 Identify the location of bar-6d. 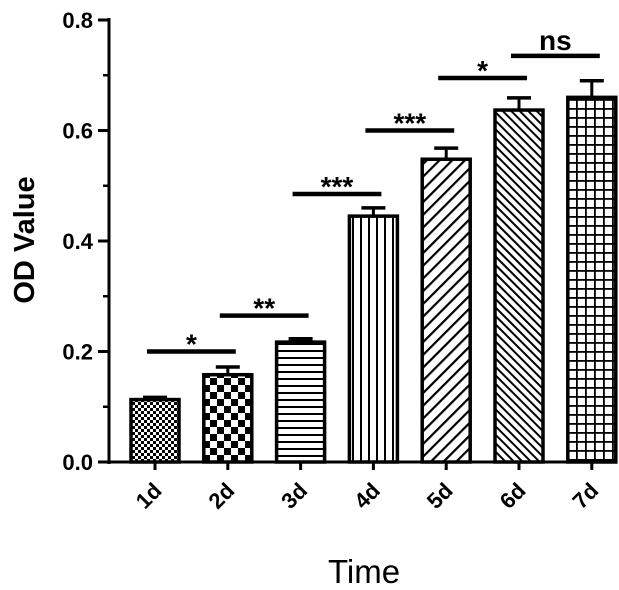
(519, 286).